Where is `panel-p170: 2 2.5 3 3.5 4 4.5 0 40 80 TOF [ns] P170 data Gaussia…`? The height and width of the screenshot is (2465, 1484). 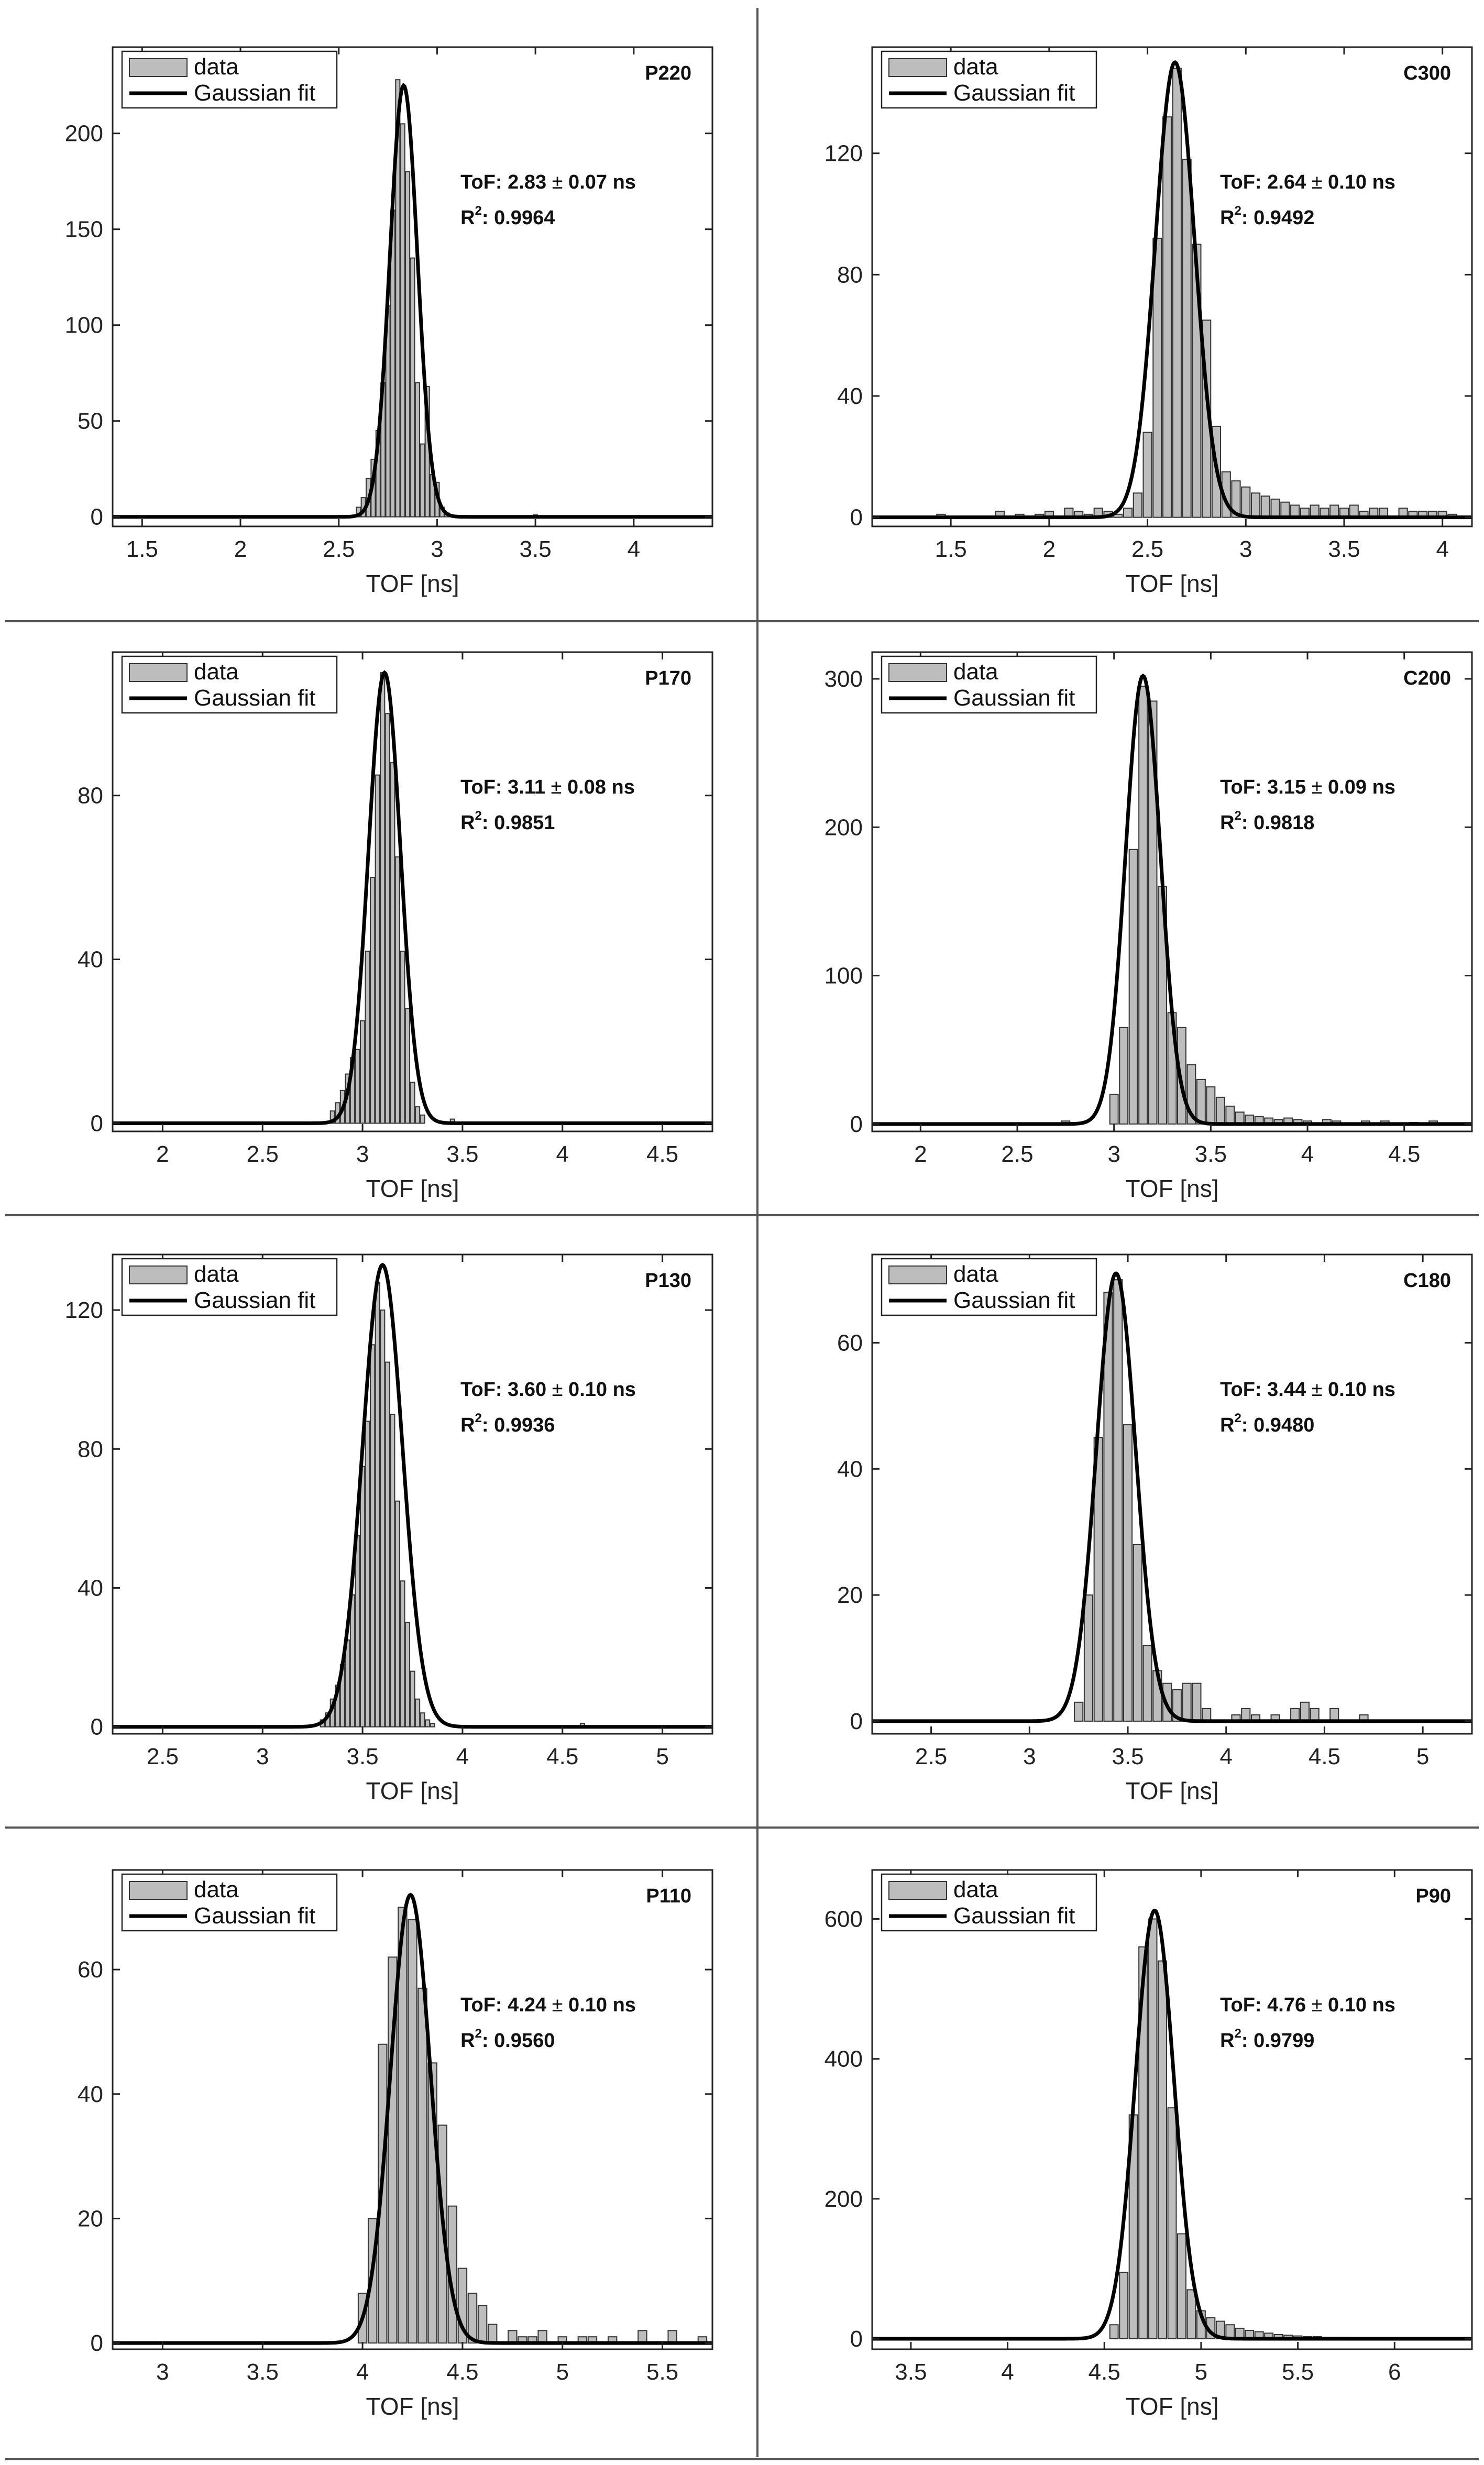 panel-p170: 2 2.5 3 3.5 4 4.5 0 40 80 TOF [ns] P170 data Gaussia… is located at coordinates (377, 919).